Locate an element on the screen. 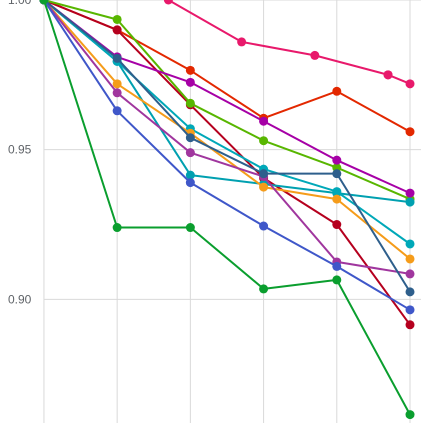 Image resolution: width=421 pixels, height=423 pixels. y-tick-label-2: 0.90 is located at coordinates (20, 299).